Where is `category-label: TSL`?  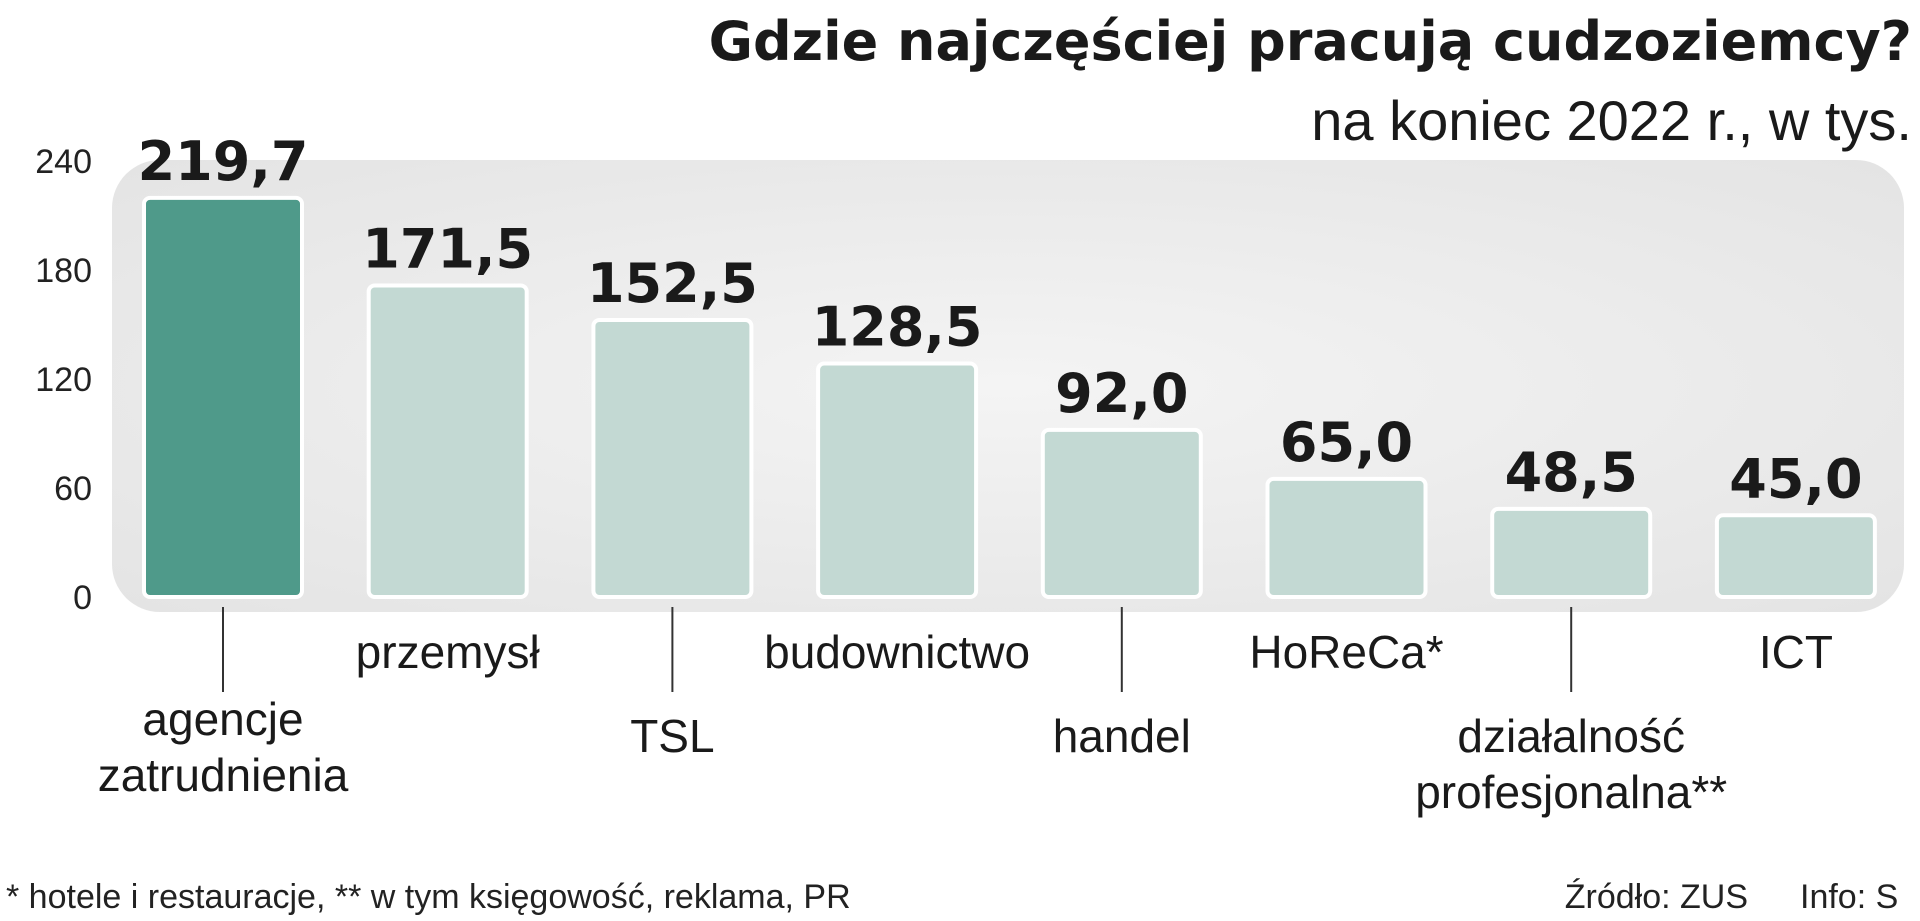
category-label: TSL is located at coordinates (672, 736).